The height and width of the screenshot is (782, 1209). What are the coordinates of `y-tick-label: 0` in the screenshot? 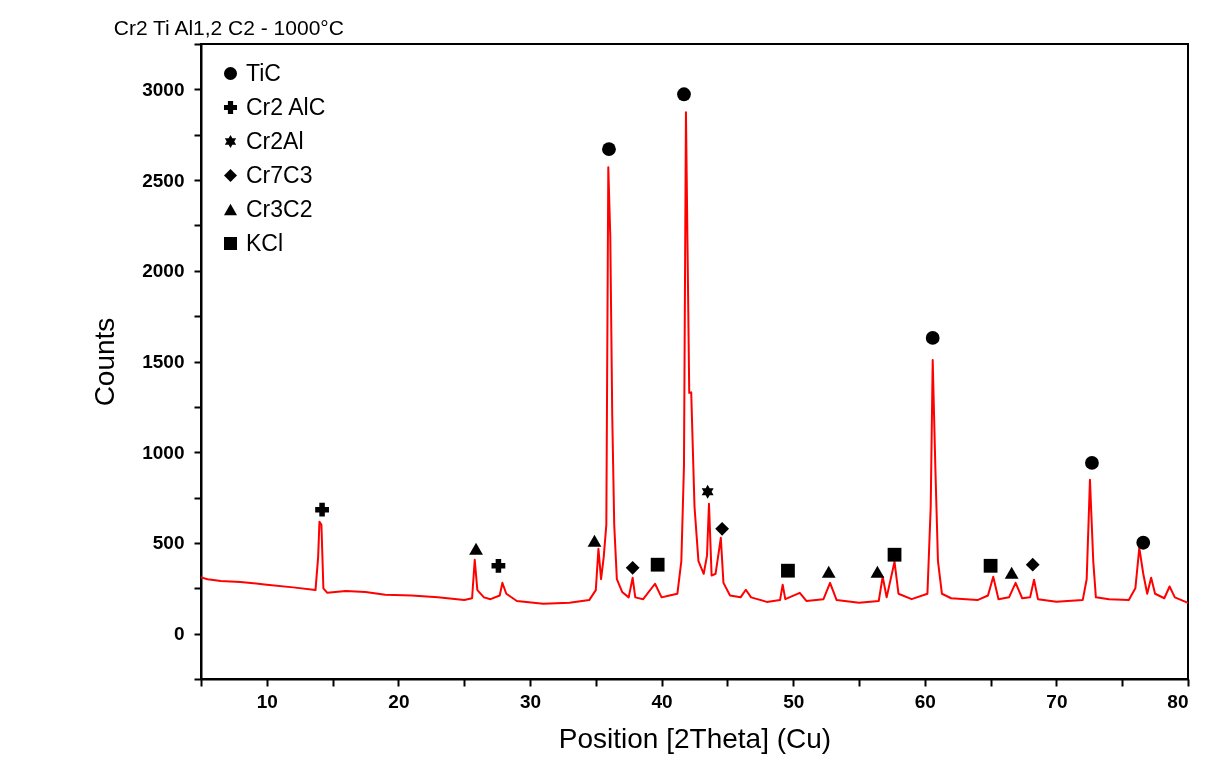 It's located at (179, 634).